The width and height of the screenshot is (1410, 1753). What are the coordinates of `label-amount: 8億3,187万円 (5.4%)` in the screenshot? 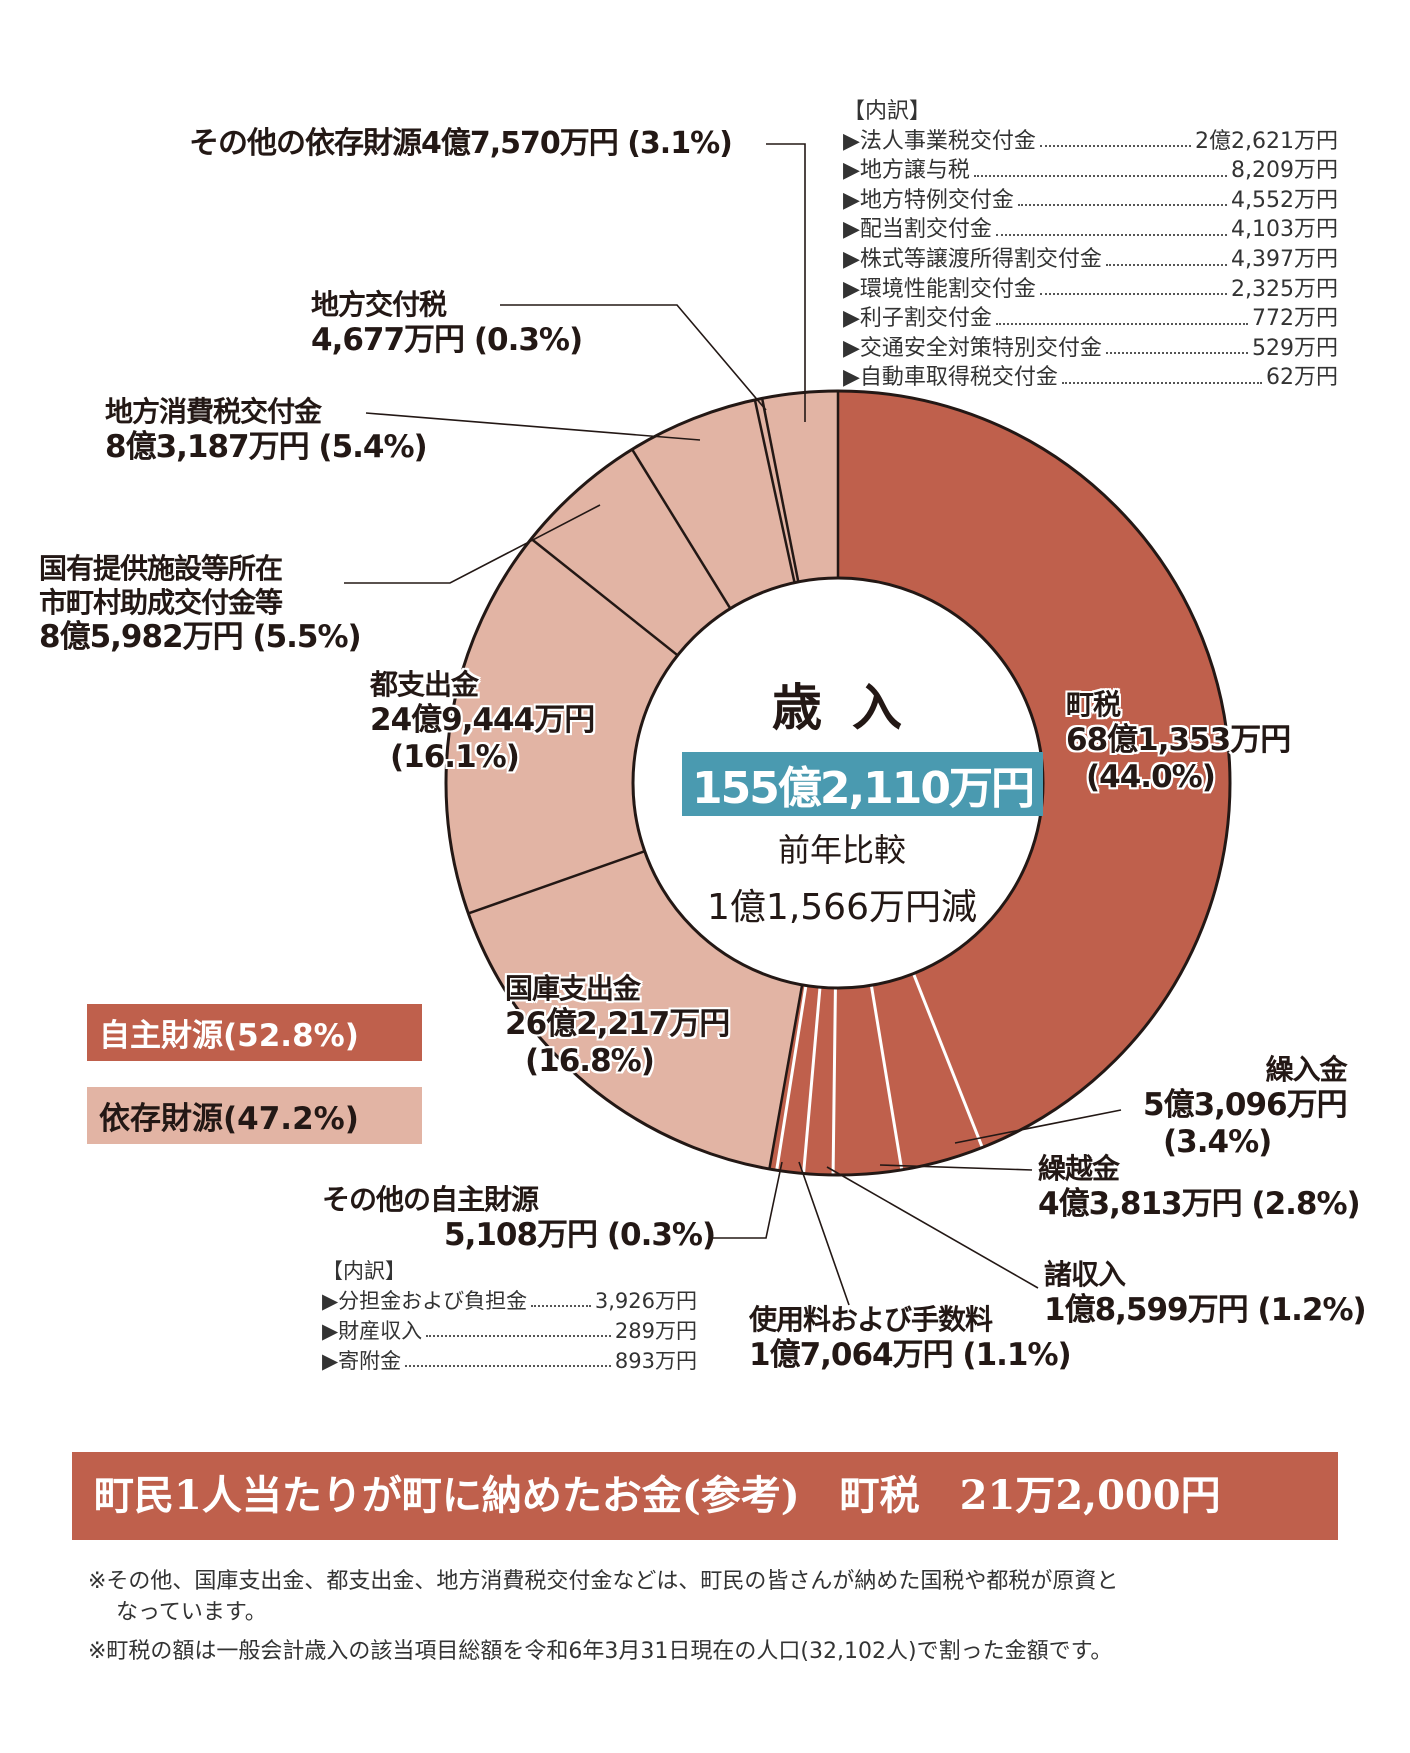 It's located at (266, 446).